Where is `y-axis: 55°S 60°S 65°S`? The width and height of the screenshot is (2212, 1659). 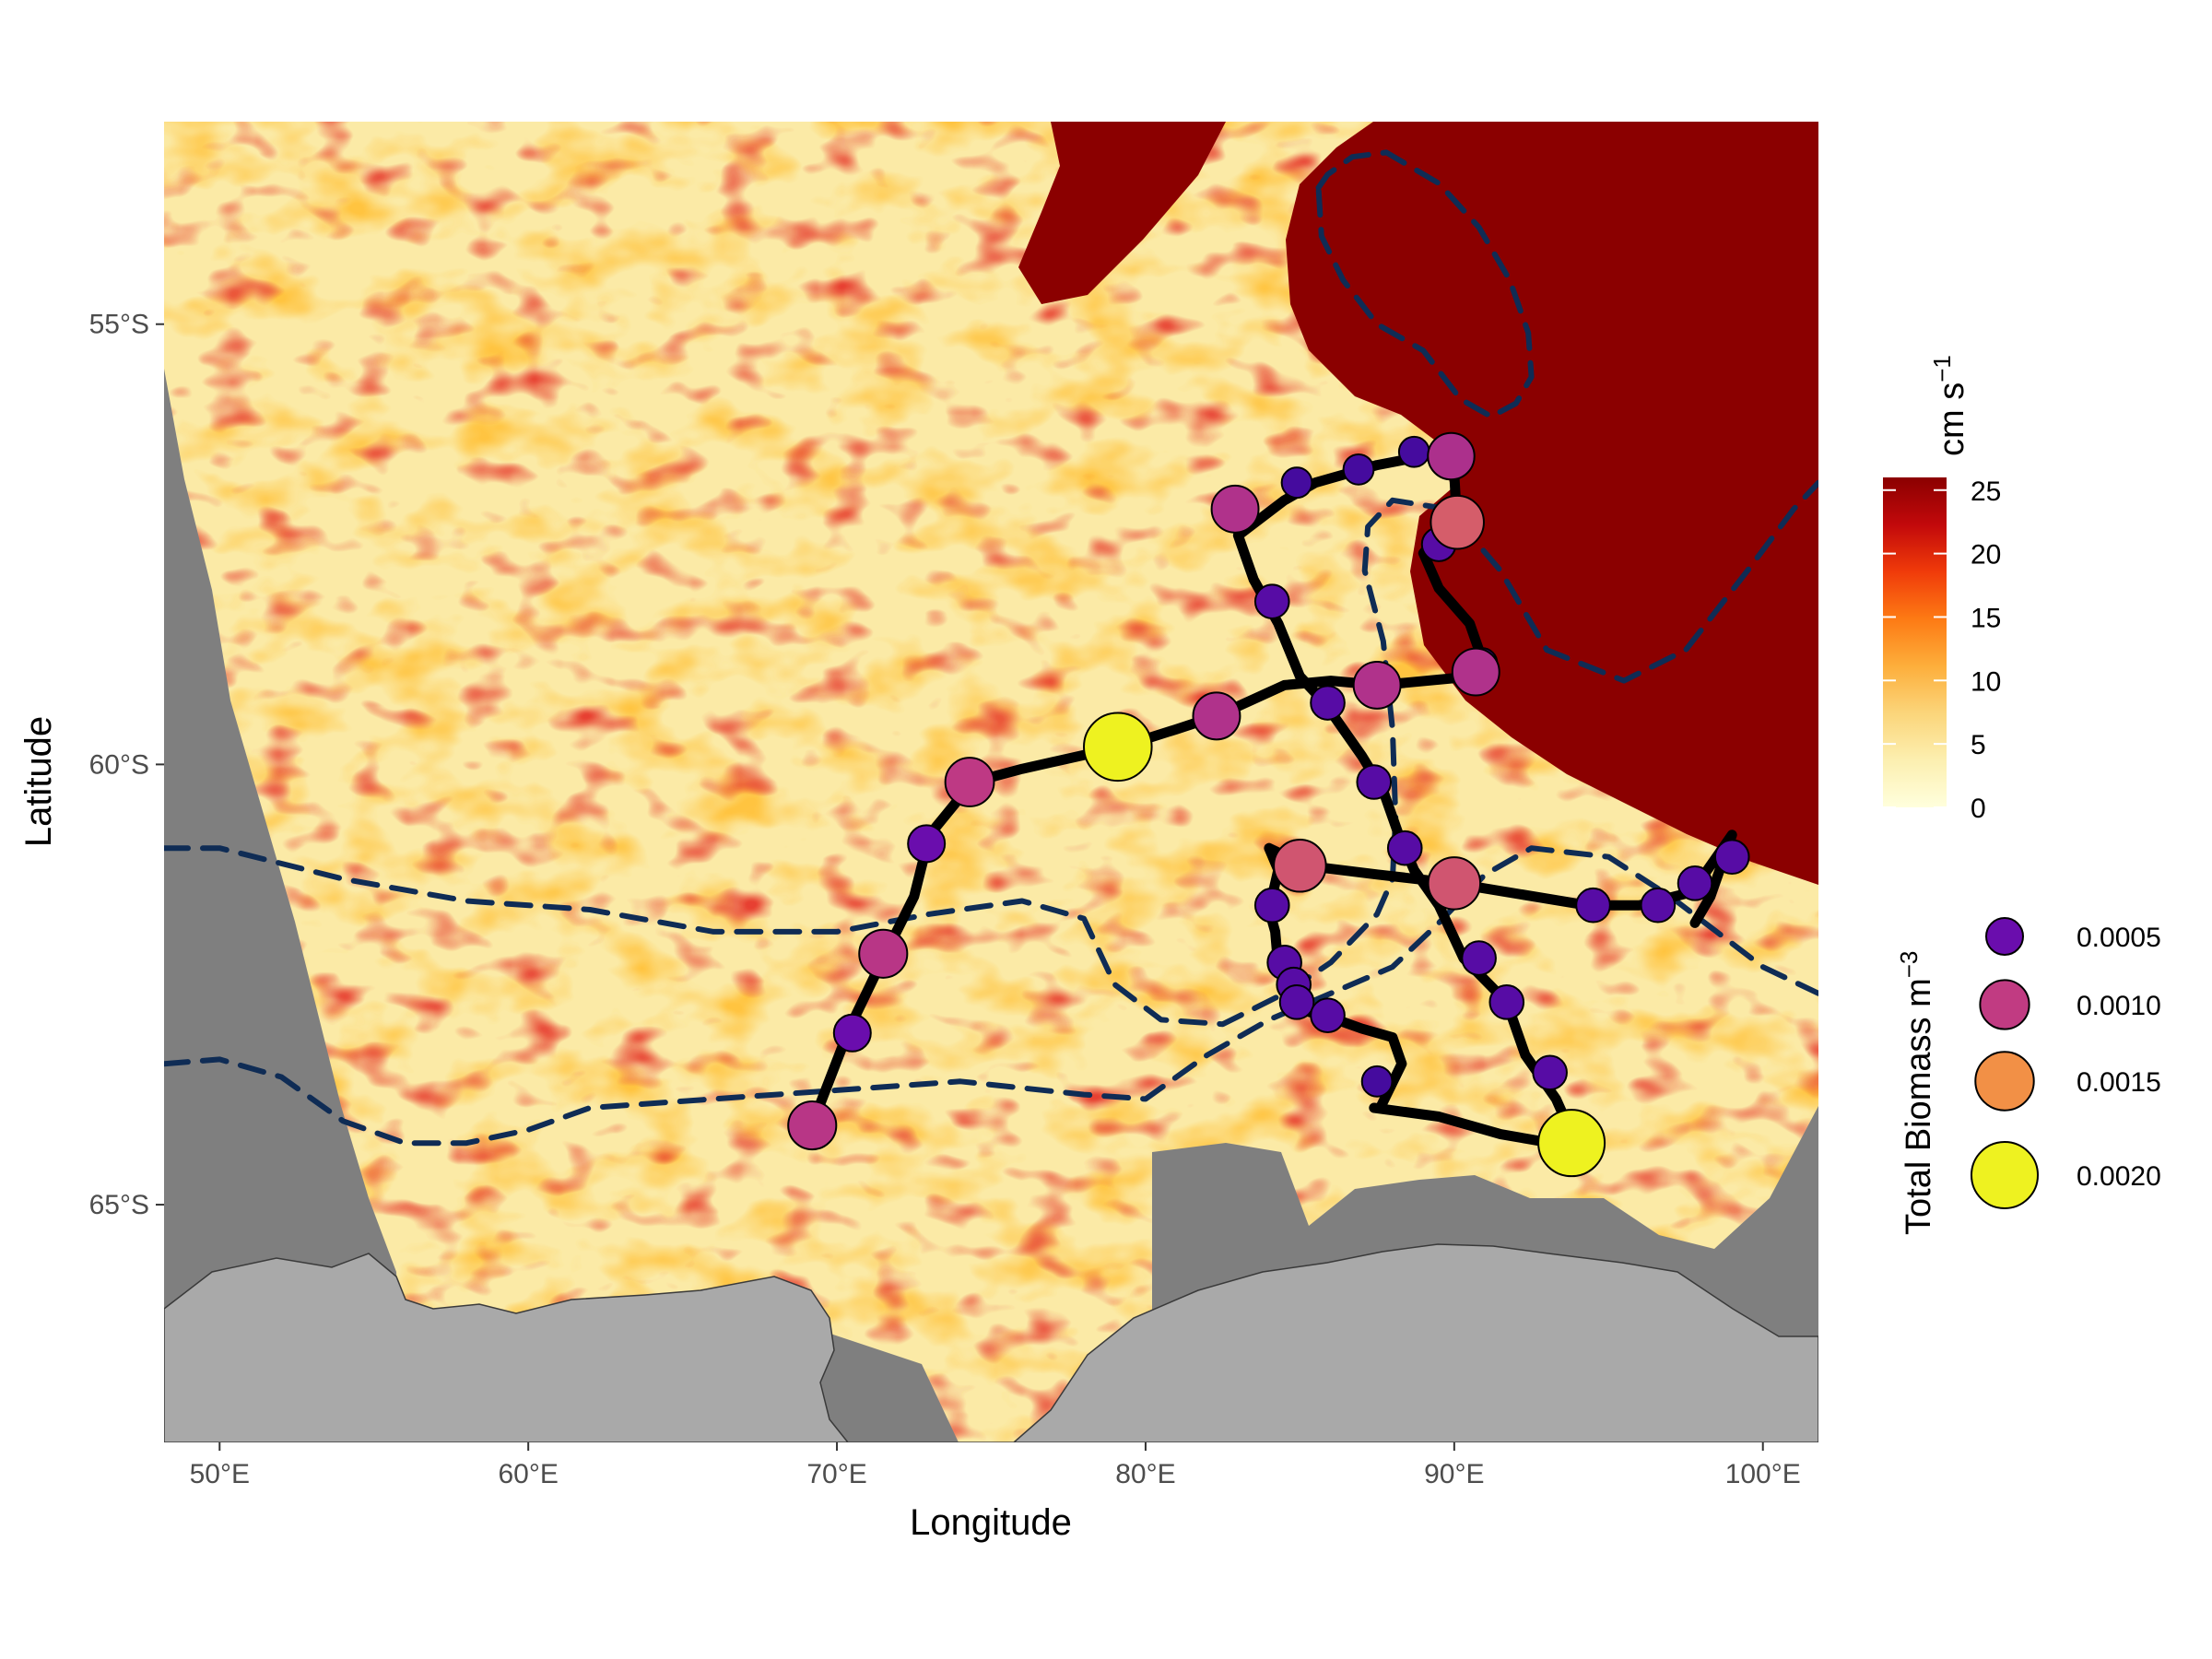 y-axis: 55°S 60°S 65°S is located at coordinates (126, 765).